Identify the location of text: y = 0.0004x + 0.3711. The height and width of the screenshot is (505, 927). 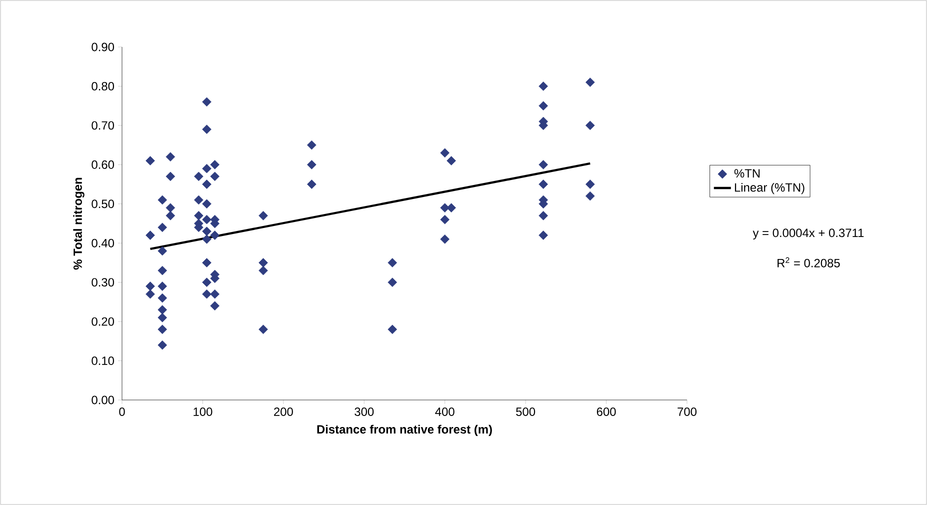
(808, 234).